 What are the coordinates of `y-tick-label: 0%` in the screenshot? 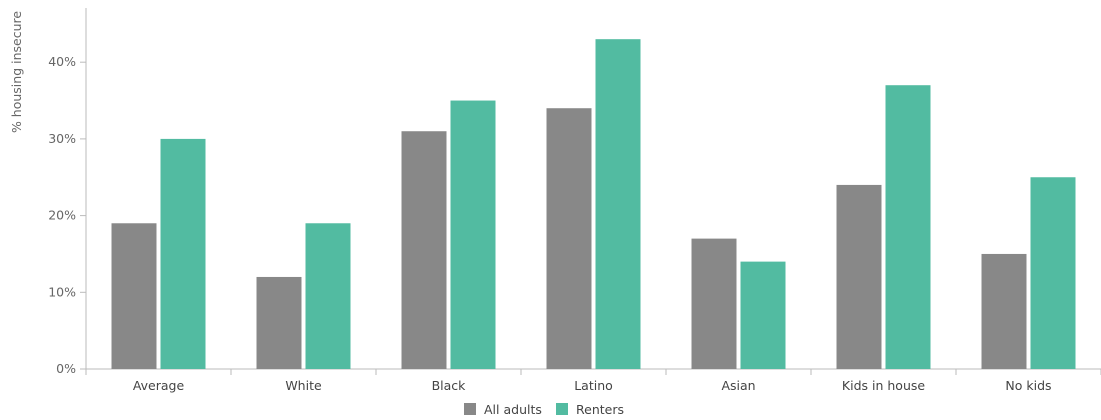 It's located at (66, 368).